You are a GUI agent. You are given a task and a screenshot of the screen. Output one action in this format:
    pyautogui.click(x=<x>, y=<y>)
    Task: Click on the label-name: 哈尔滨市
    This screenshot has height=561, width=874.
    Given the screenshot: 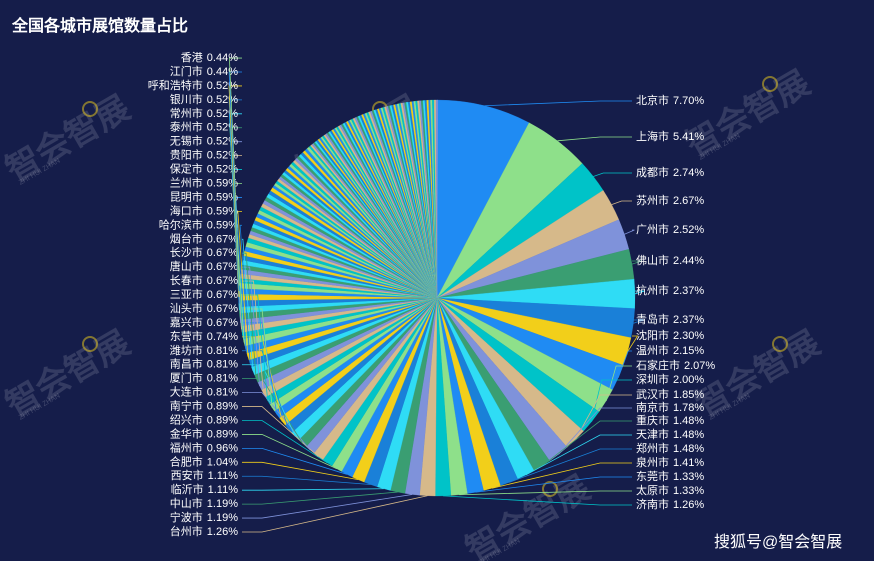 What is the action you would take?
    pyautogui.click(x=181, y=224)
    